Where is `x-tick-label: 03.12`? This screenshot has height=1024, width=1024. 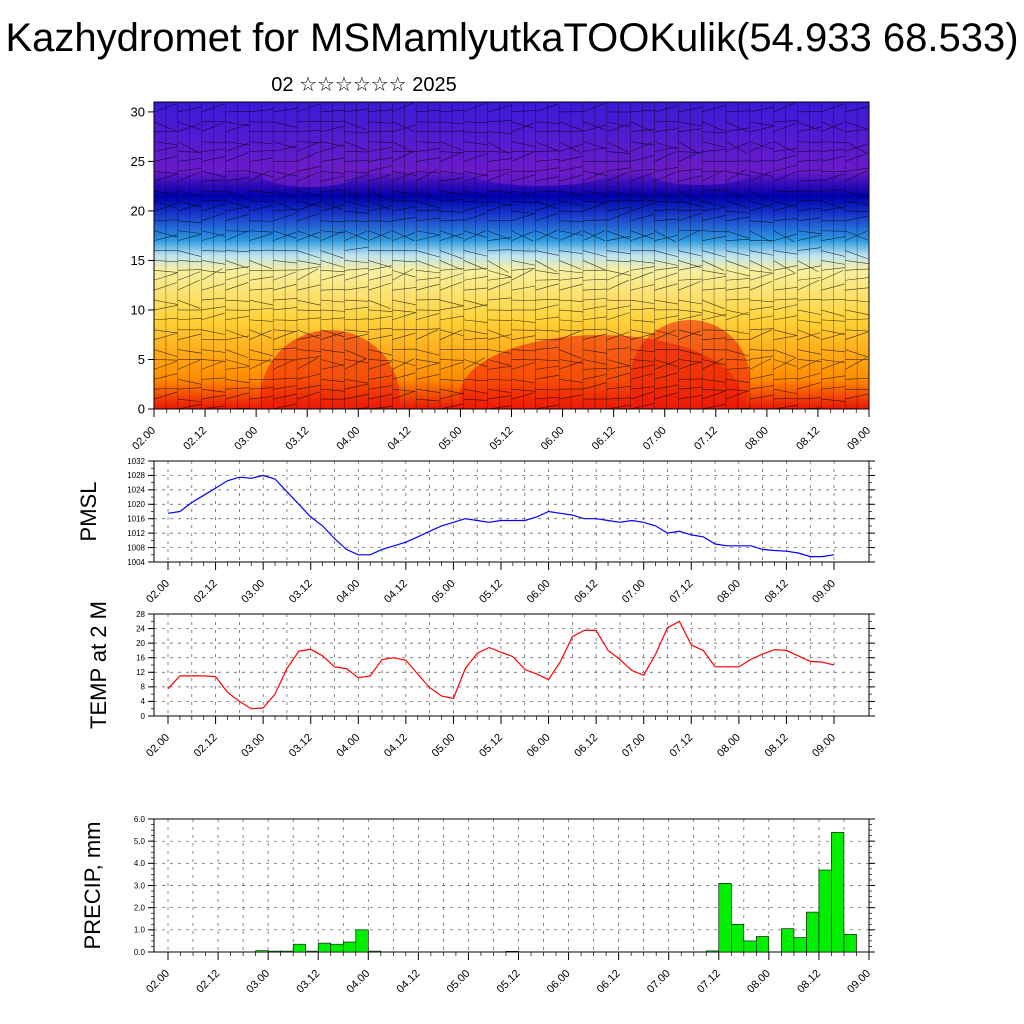
x-tick-label: 03.12 is located at coordinates (301, 592).